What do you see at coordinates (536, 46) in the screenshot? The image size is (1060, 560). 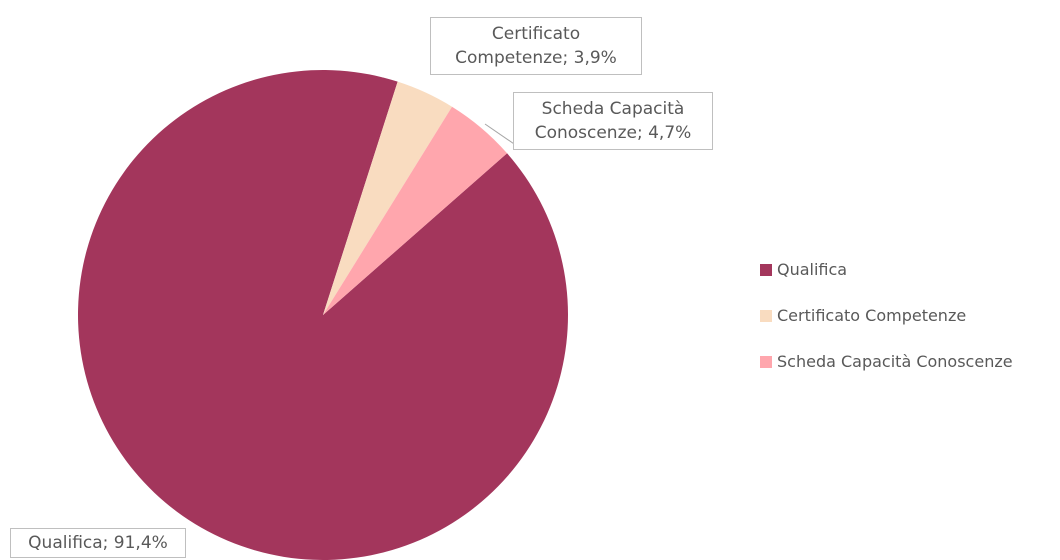 I see `data-label: Certificato Competenze; 3,9%` at bounding box center [536, 46].